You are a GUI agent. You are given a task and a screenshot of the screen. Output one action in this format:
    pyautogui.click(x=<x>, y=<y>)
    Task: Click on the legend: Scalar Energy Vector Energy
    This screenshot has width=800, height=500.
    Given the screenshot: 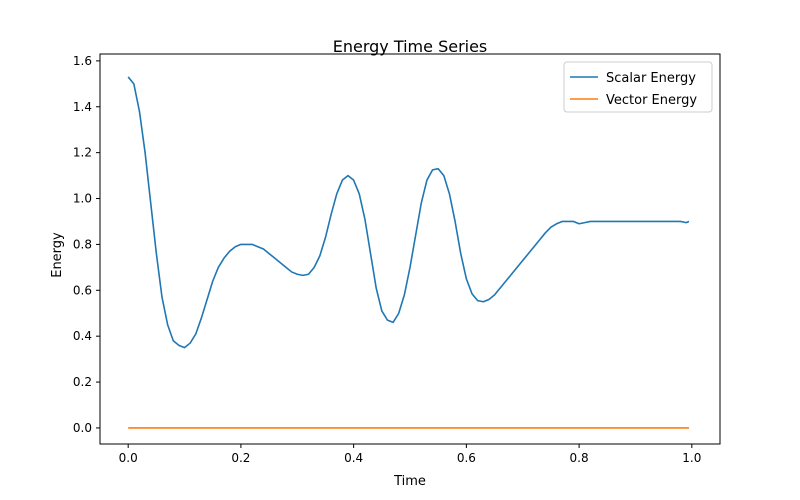 What is the action you would take?
    pyautogui.click(x=638, y=87)
    